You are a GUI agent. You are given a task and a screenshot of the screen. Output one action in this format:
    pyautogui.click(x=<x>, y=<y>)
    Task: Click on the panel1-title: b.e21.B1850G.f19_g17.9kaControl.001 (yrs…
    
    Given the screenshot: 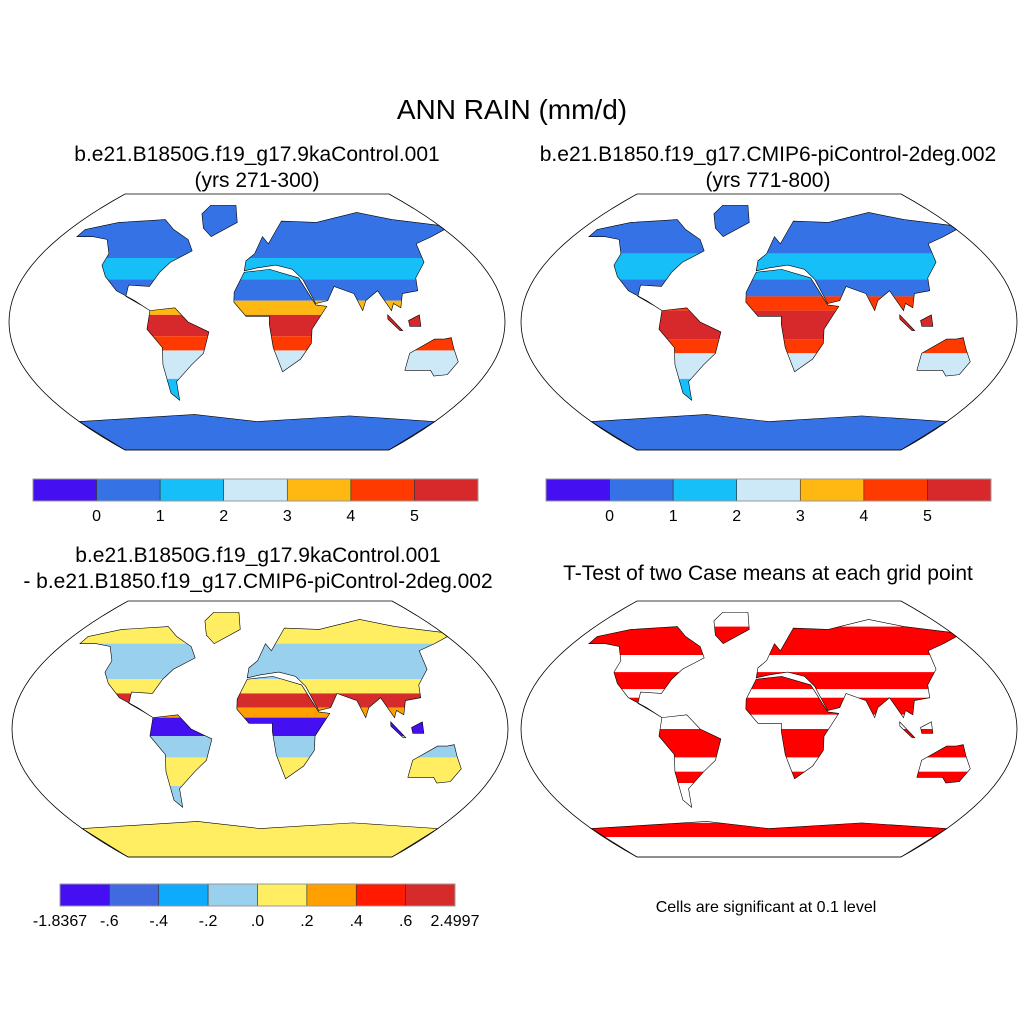 What is the action you would take?
    pyautogui.click(x=256, y=168)
    